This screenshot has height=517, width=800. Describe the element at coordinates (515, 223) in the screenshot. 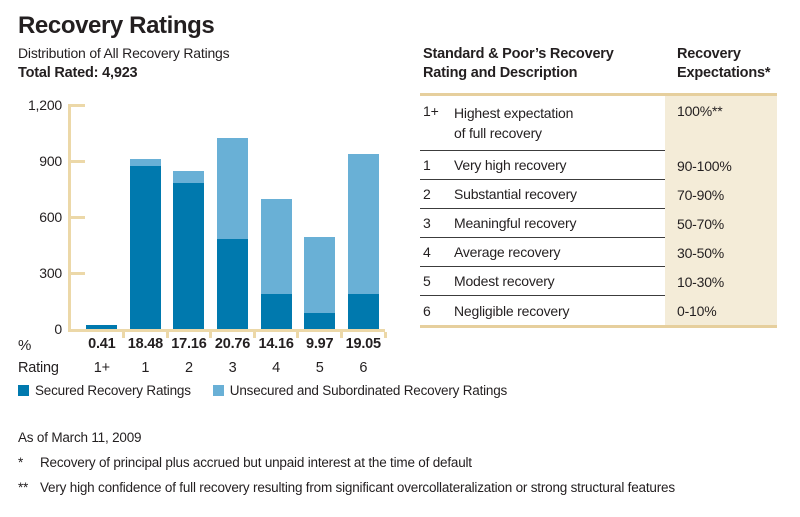

I see `description-cell: Meaningful recovery` at that location.